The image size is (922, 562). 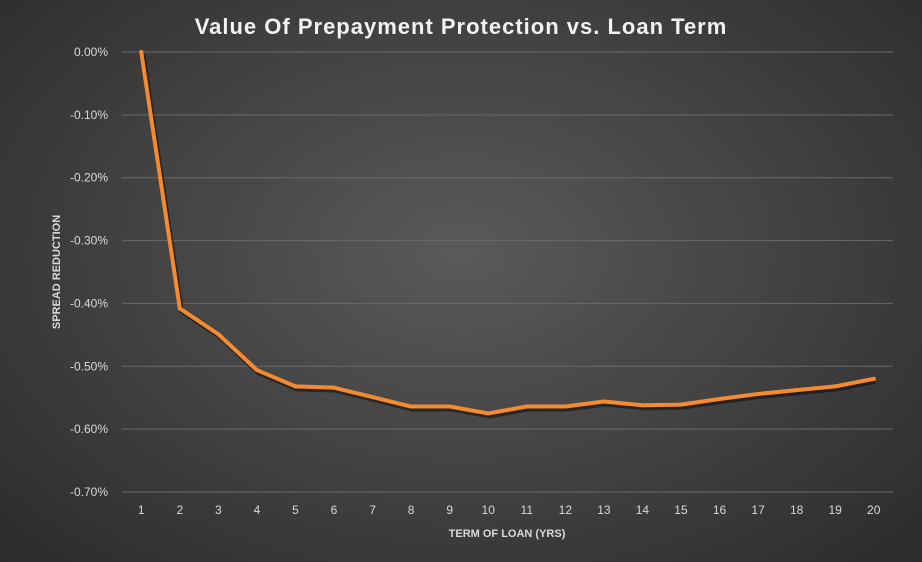 I want to click on x-tick-label: 2, so click(x=179, y=510).